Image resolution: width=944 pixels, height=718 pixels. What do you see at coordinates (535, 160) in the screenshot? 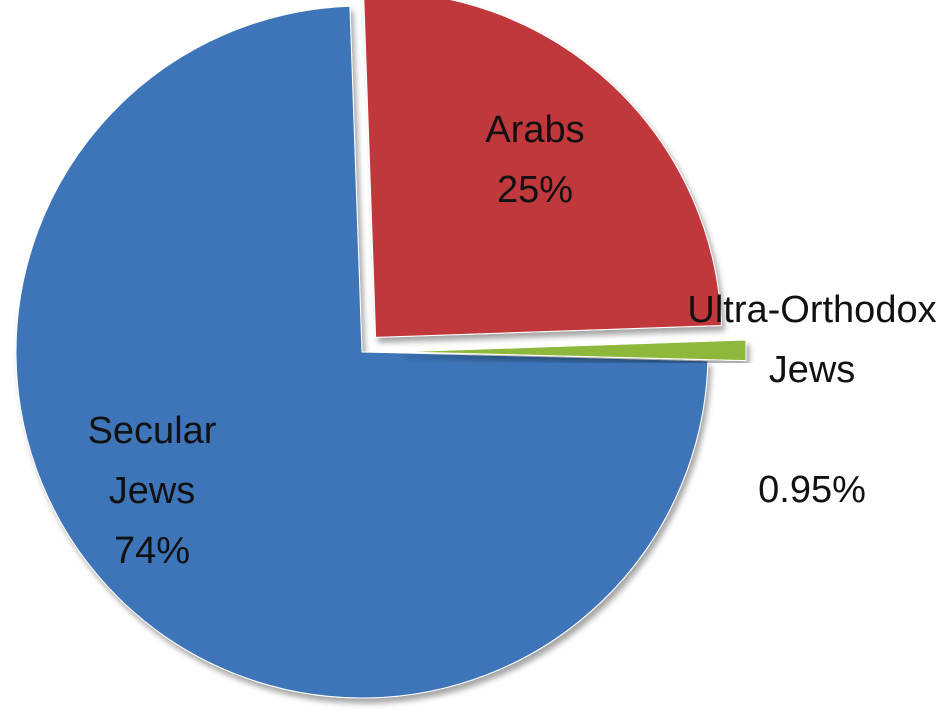
I see `data-label: Arabs 25%` at bounding box center [535, 160].